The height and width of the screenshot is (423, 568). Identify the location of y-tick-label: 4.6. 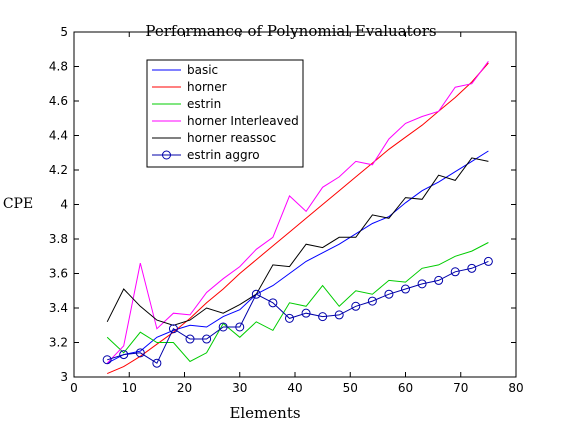
(58, 101).